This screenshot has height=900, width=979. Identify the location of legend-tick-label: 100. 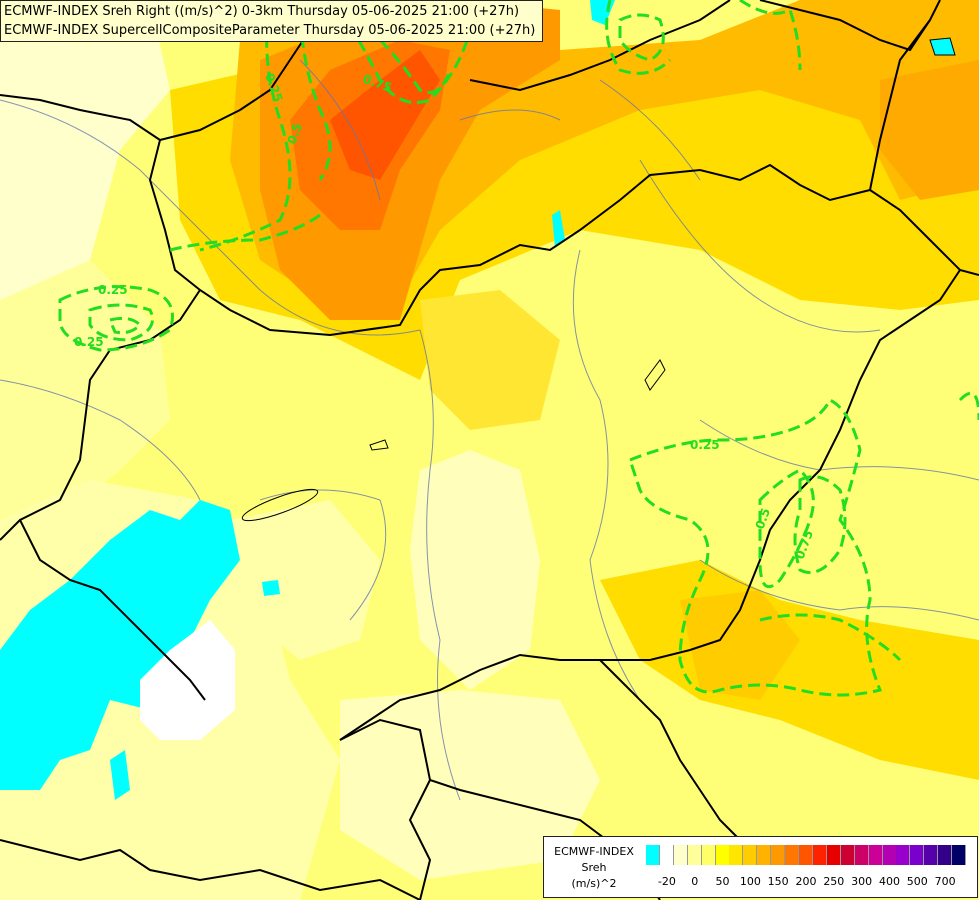
(750, 881).